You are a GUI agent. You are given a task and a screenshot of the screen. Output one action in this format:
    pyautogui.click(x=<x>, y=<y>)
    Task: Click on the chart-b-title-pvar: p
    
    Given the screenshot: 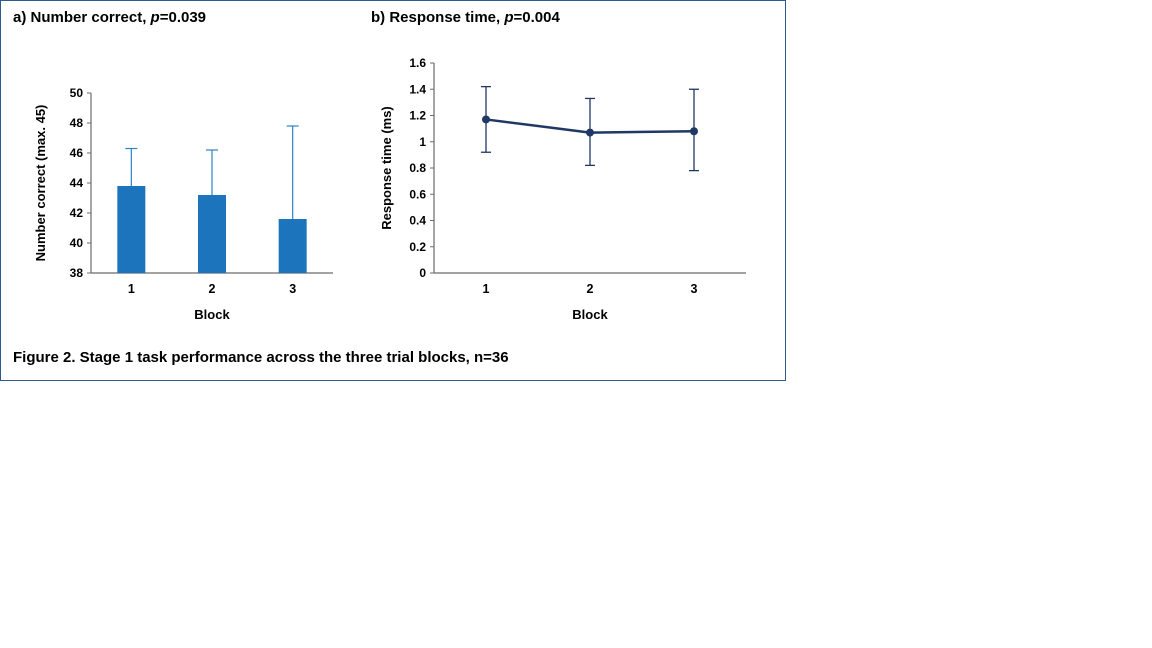 What is the action you would take?
    pyautogui.click(x=509, y=17)
    